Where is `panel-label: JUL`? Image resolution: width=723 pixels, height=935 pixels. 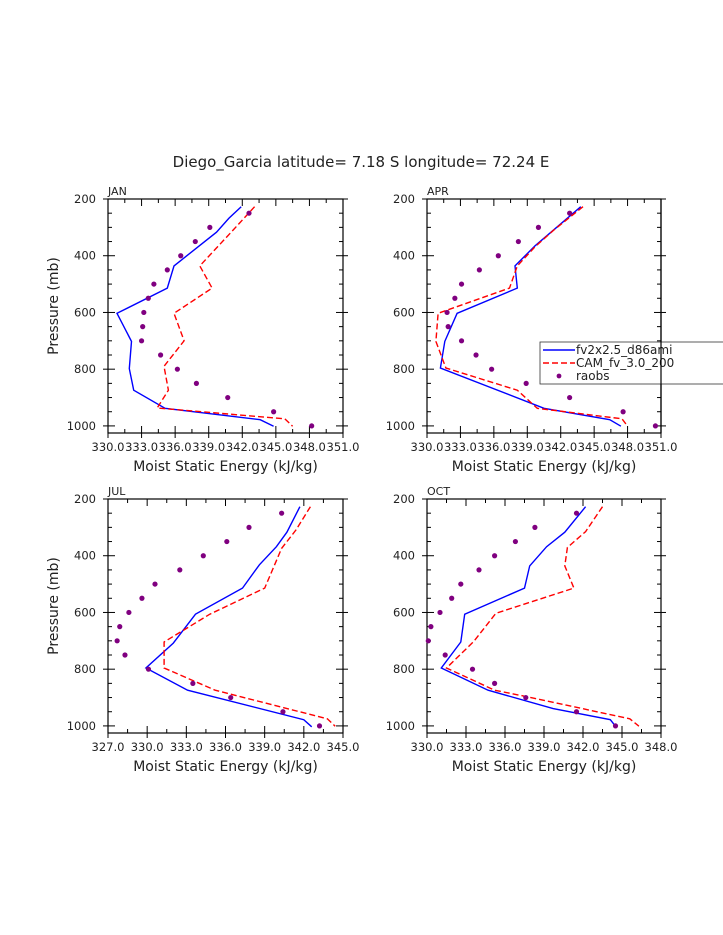
panel-label: JUL is located at coordinates (116, 491).